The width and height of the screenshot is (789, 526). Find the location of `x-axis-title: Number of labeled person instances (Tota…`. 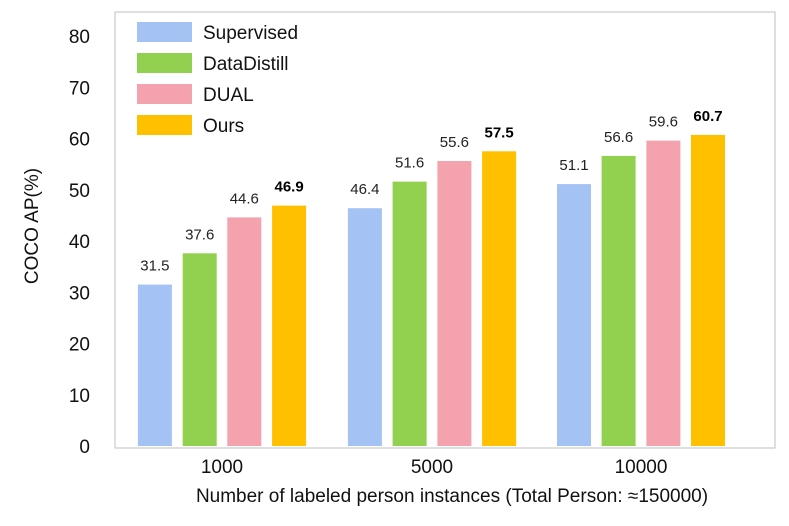

x-axis-title: Number of labeled person instances (Tota… is located at coordinates (452, 496).